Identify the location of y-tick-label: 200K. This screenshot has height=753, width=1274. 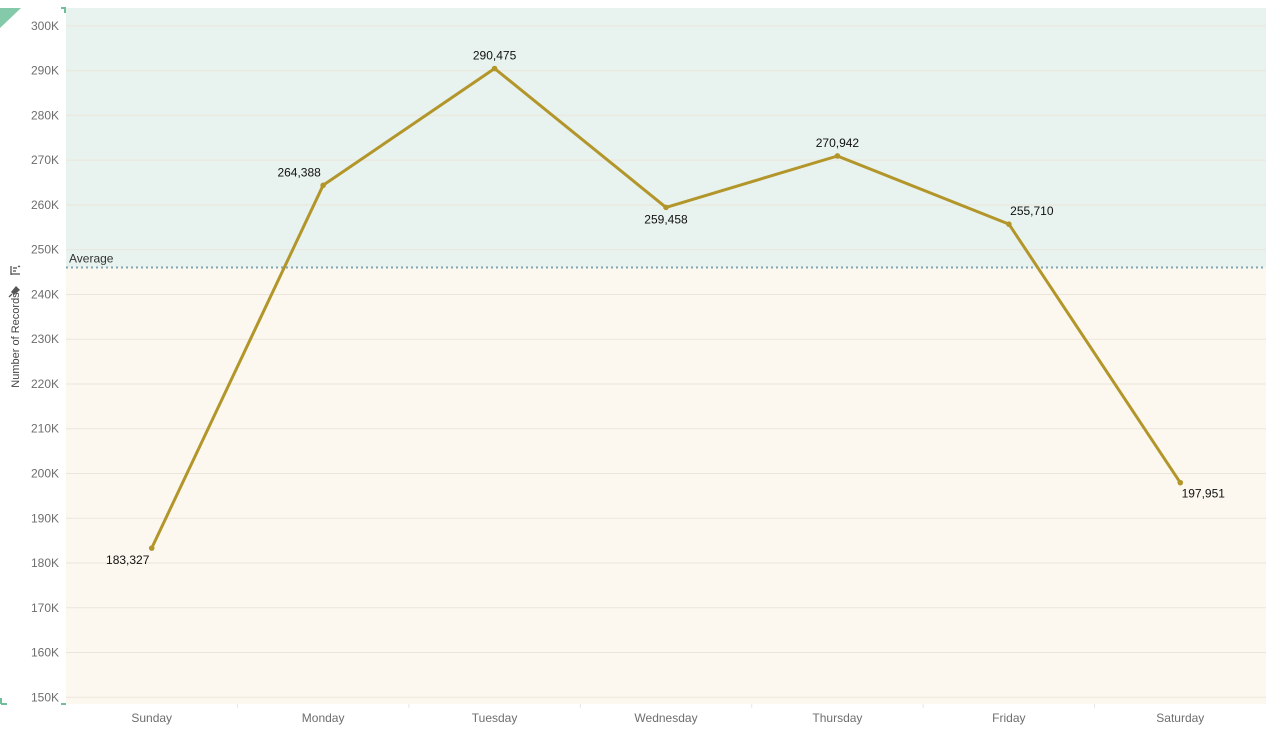
(45, 473).